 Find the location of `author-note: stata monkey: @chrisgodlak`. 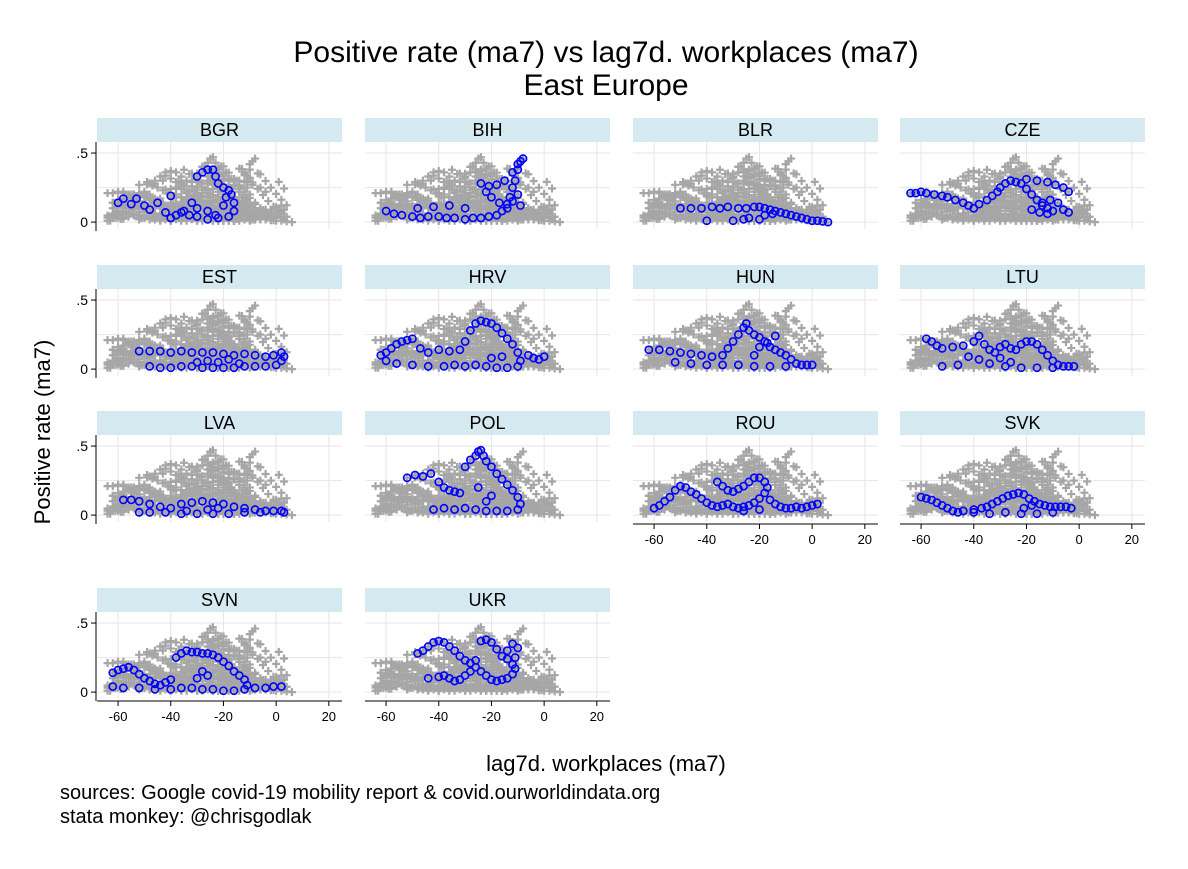

author-note: stata monkey: @chrisgodlak is located at coordinates (186, 817).